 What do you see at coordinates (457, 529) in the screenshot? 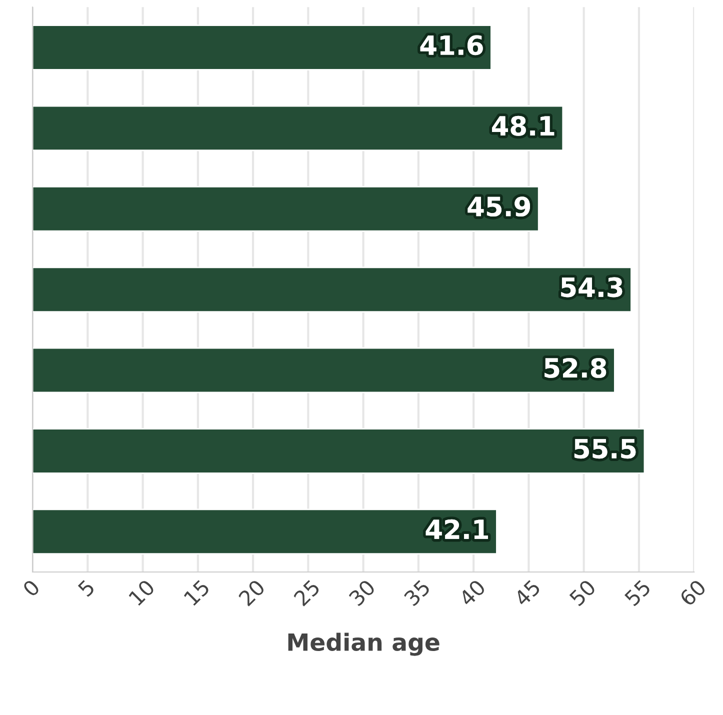
I see `data-label: 42.1` at bounding box center [457, 529].